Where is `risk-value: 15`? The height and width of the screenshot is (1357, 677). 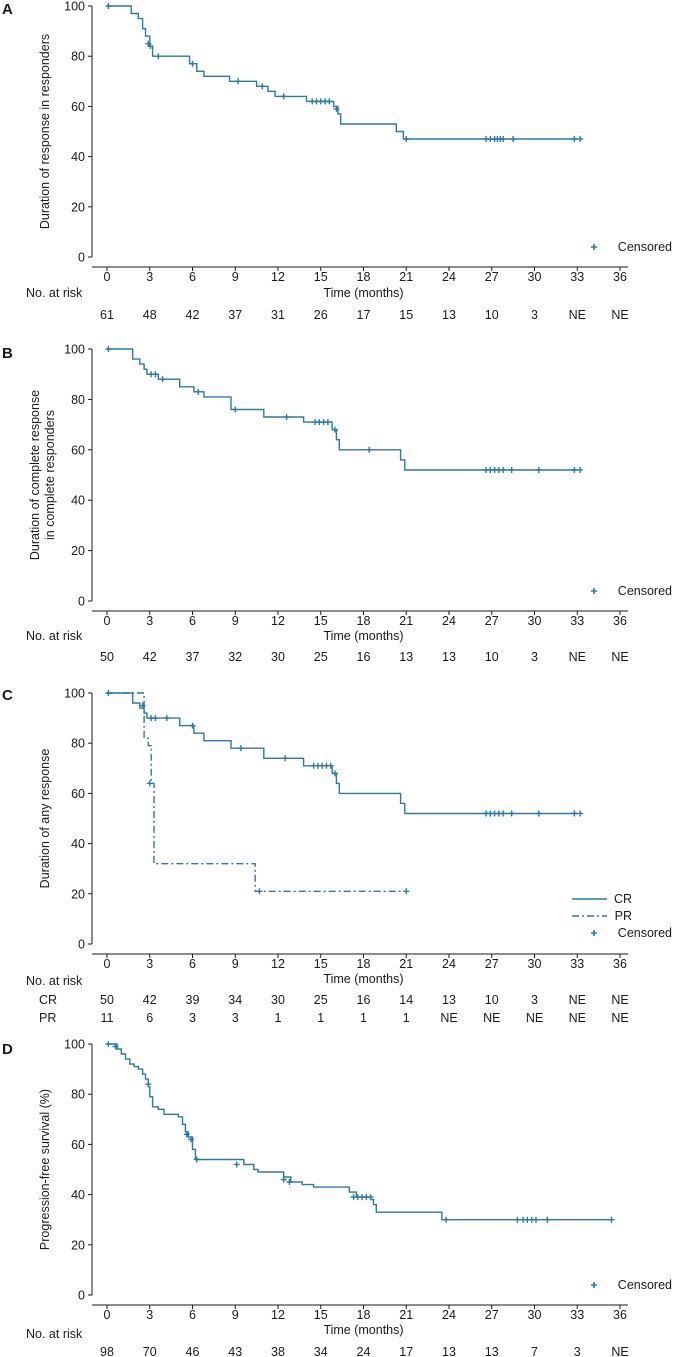
risk-value: 15 is located at coordinates (406, 315).